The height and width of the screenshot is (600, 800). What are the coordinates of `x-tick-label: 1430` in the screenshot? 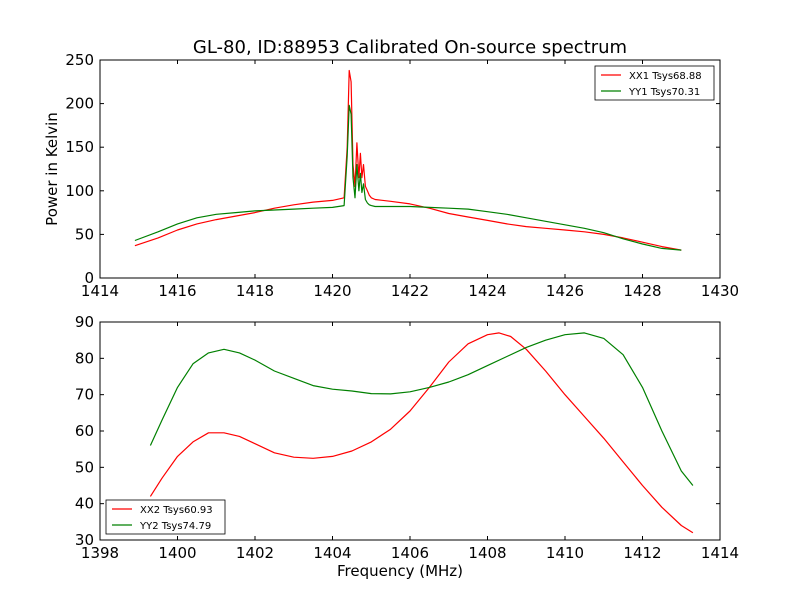 It's located at (720, 291).